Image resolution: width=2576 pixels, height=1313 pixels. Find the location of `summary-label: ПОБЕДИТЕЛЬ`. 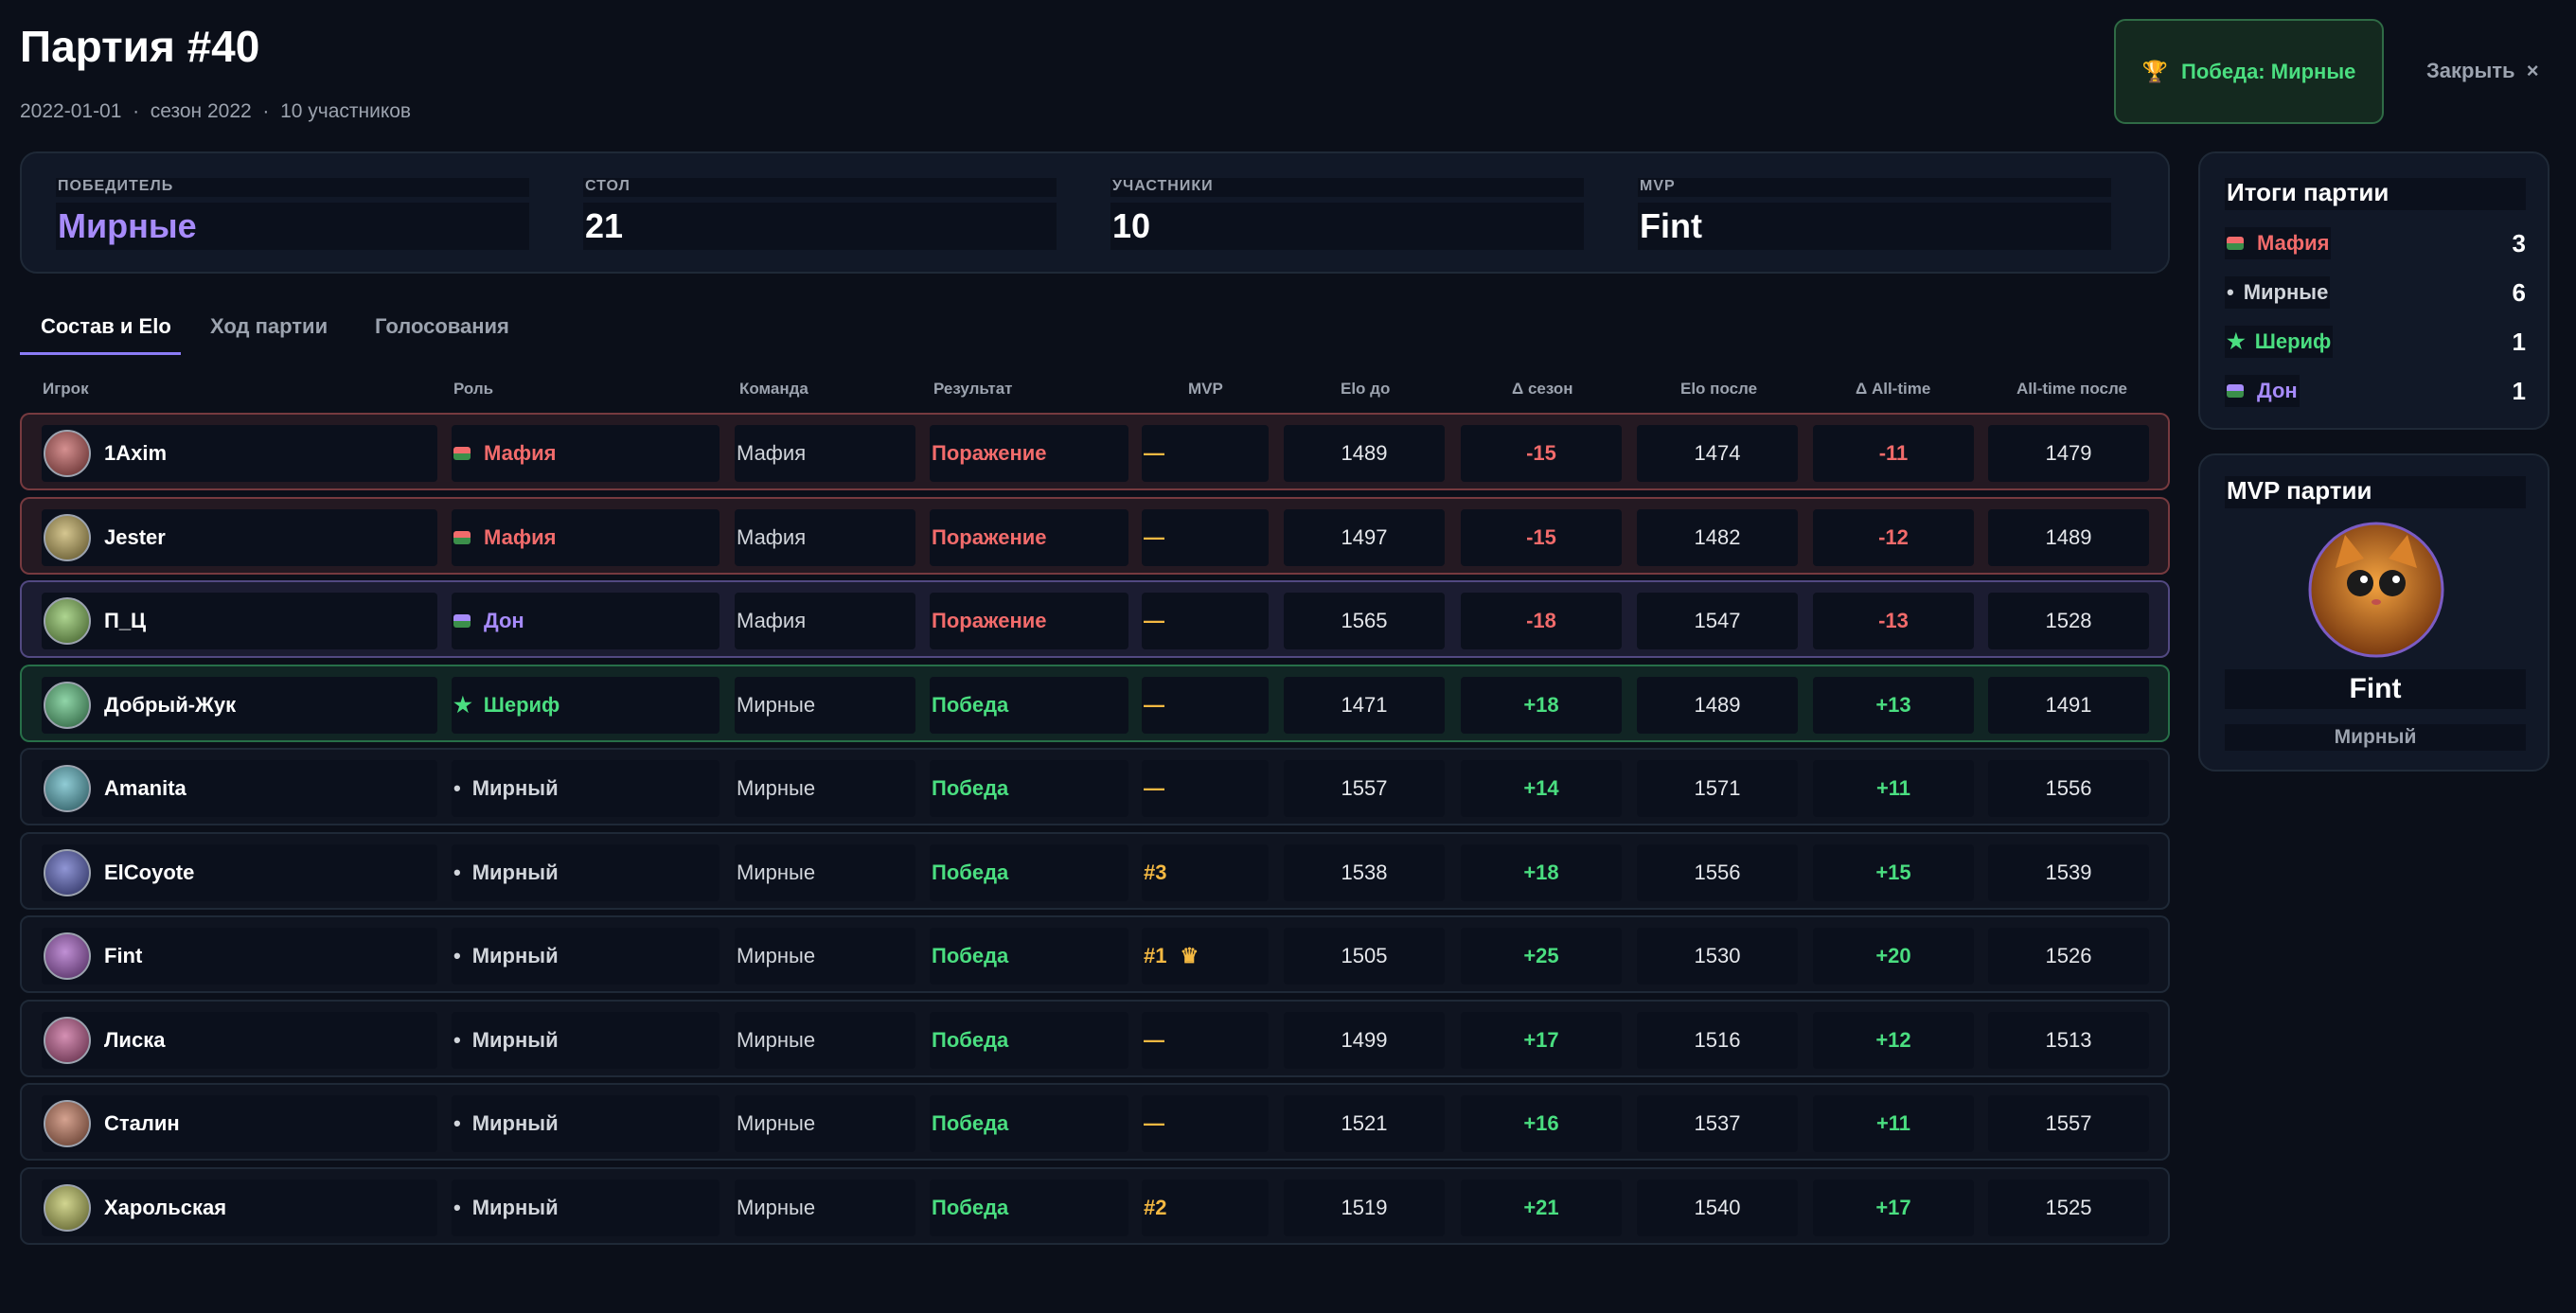

summary-label: ПОБЕДИТЕЛЬ is located at coordinates (293, 187).